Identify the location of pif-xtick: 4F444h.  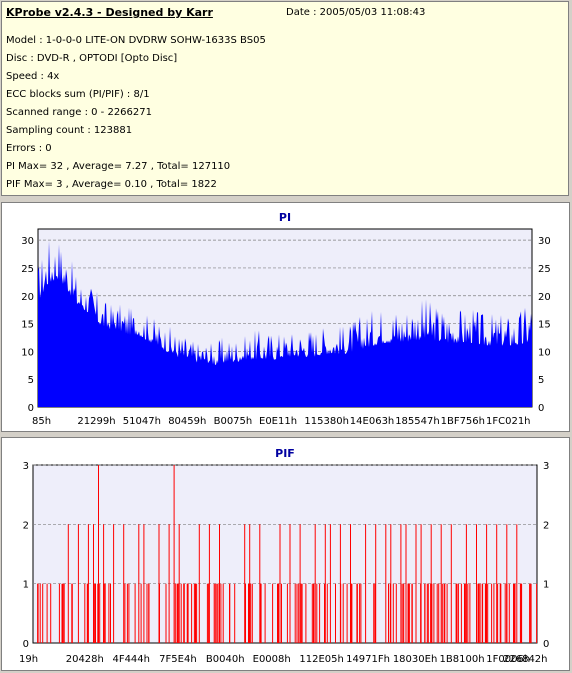
(131, 659).